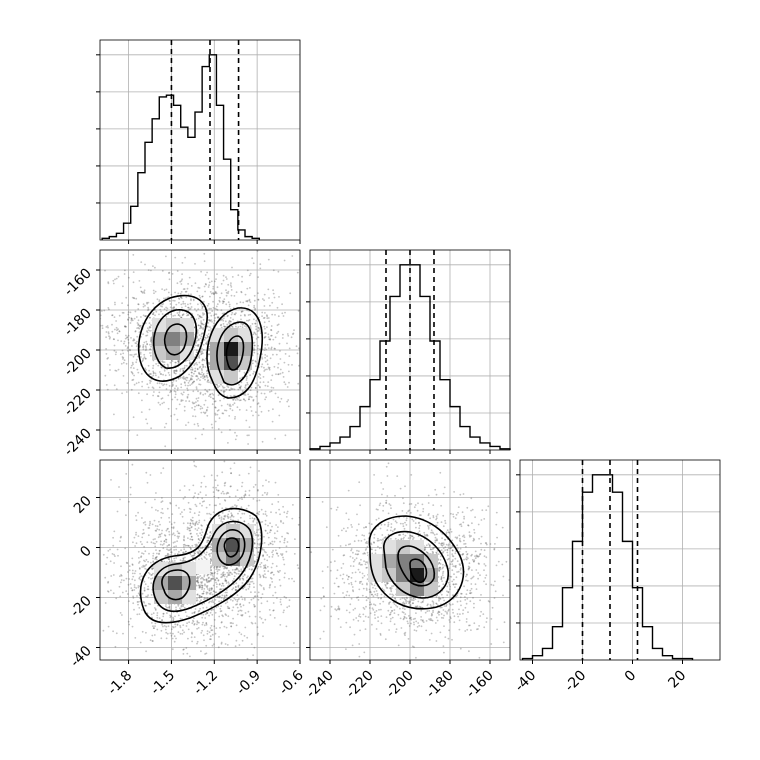 The image size is (760, 760). I want to click on scatter-param2-param3, so click(410, 560).